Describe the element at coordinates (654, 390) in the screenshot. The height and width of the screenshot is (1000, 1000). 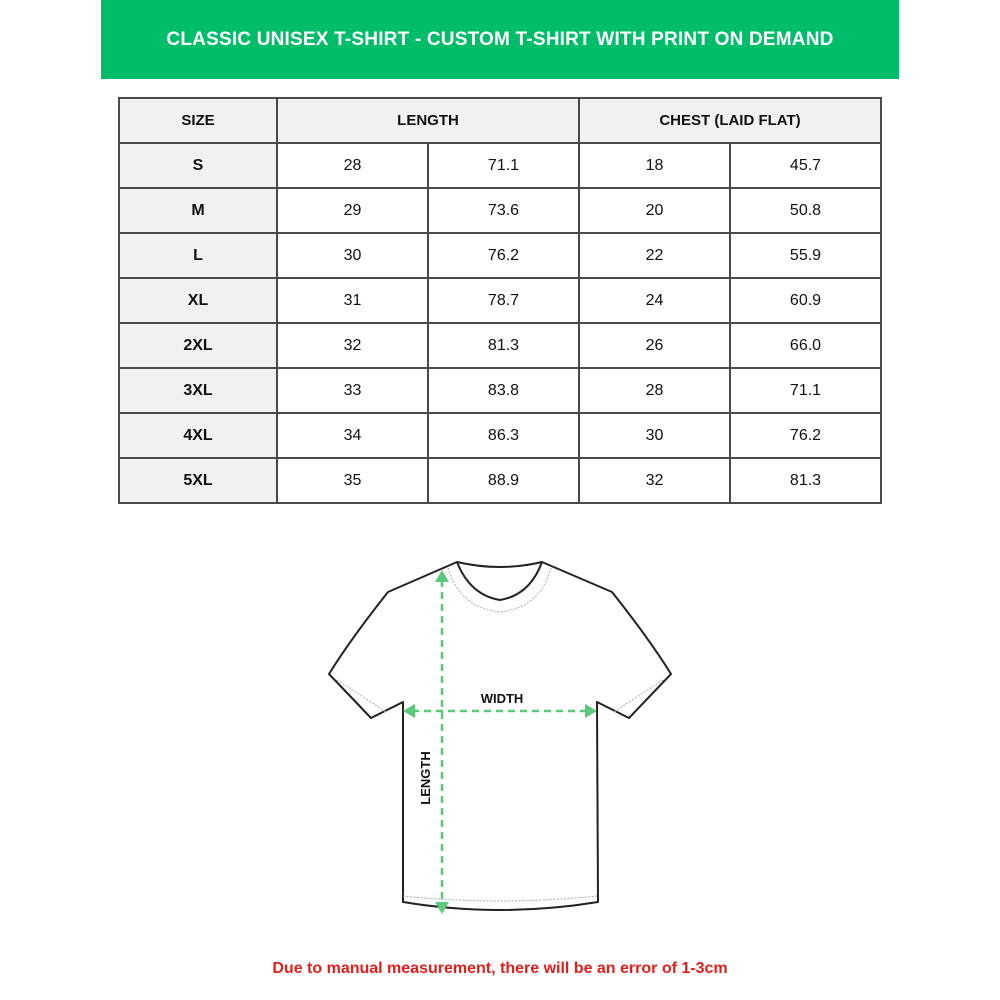
I see `chest-in-cell: 28` at that location.